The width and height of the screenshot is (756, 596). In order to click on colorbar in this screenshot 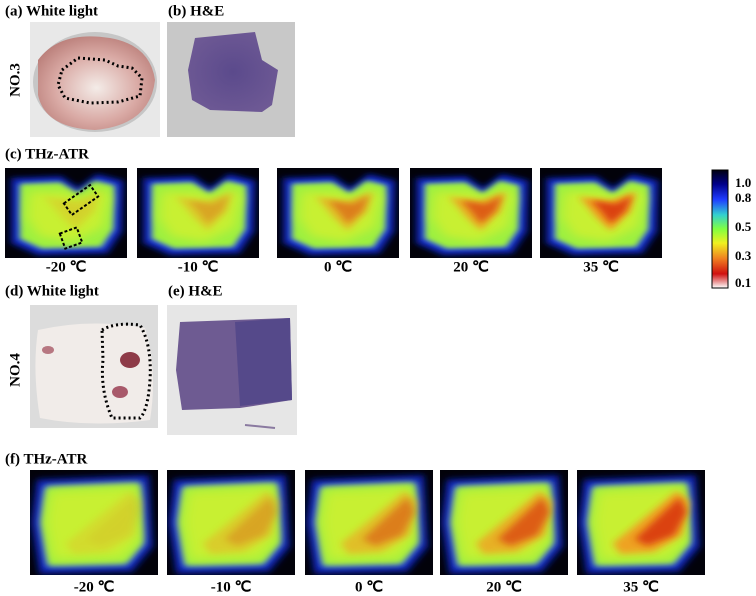, I will do `click(720, 229)`.